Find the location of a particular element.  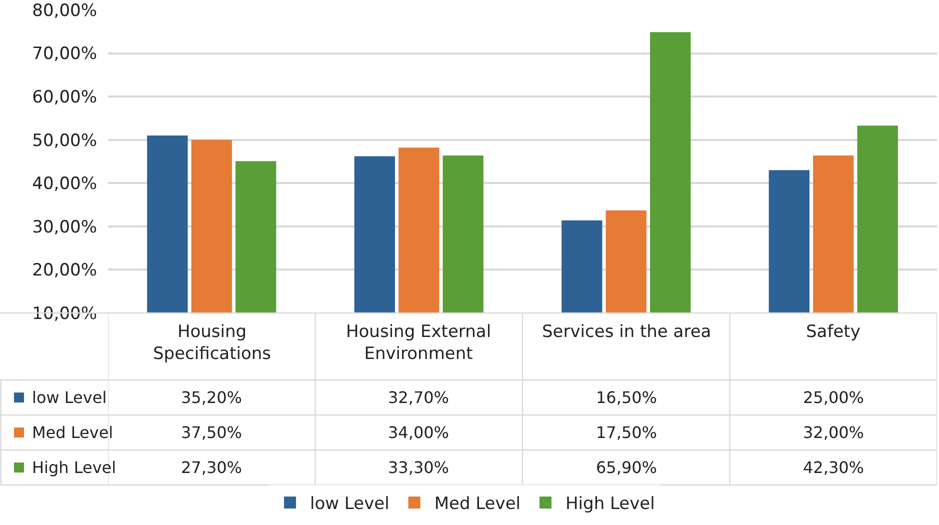

text: High Level is located at coordinates (74, 467).